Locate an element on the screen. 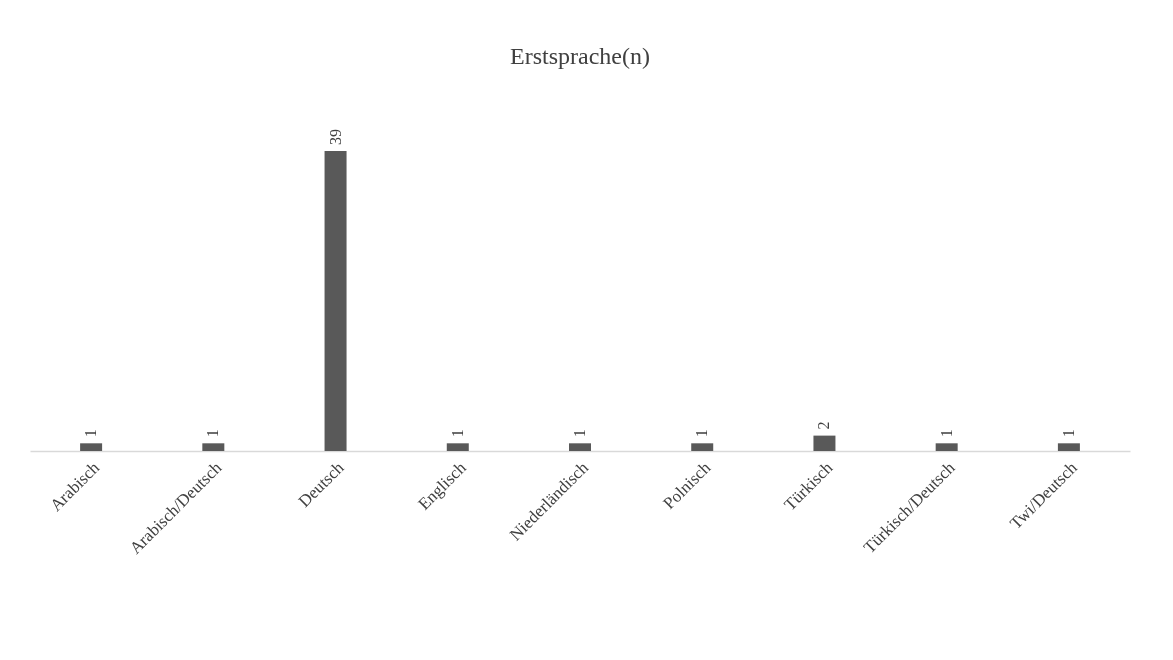 The image size is (1173, 660). data-label: 39 is located at coordinates (335, 137).